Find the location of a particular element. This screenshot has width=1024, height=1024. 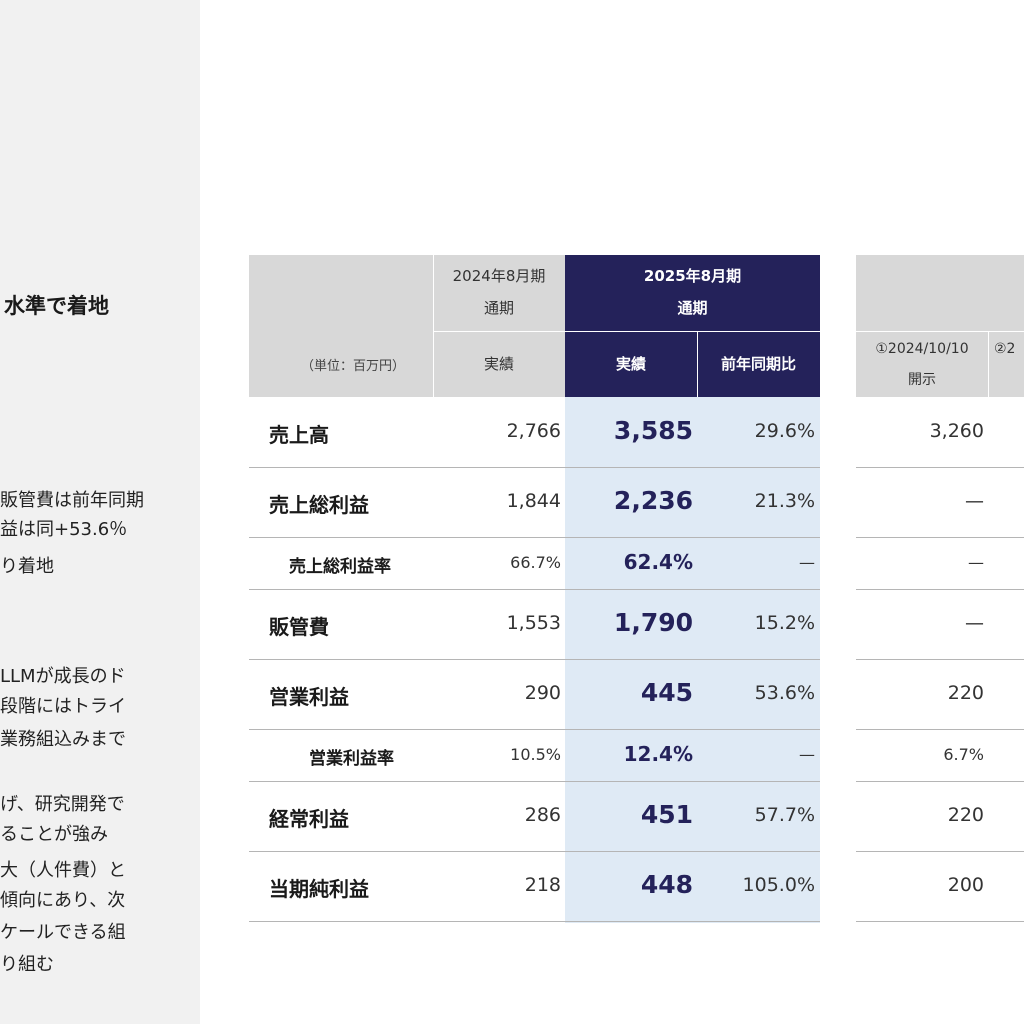

ordinary-profit-prev: 286 is located at coordinates (542, 815).